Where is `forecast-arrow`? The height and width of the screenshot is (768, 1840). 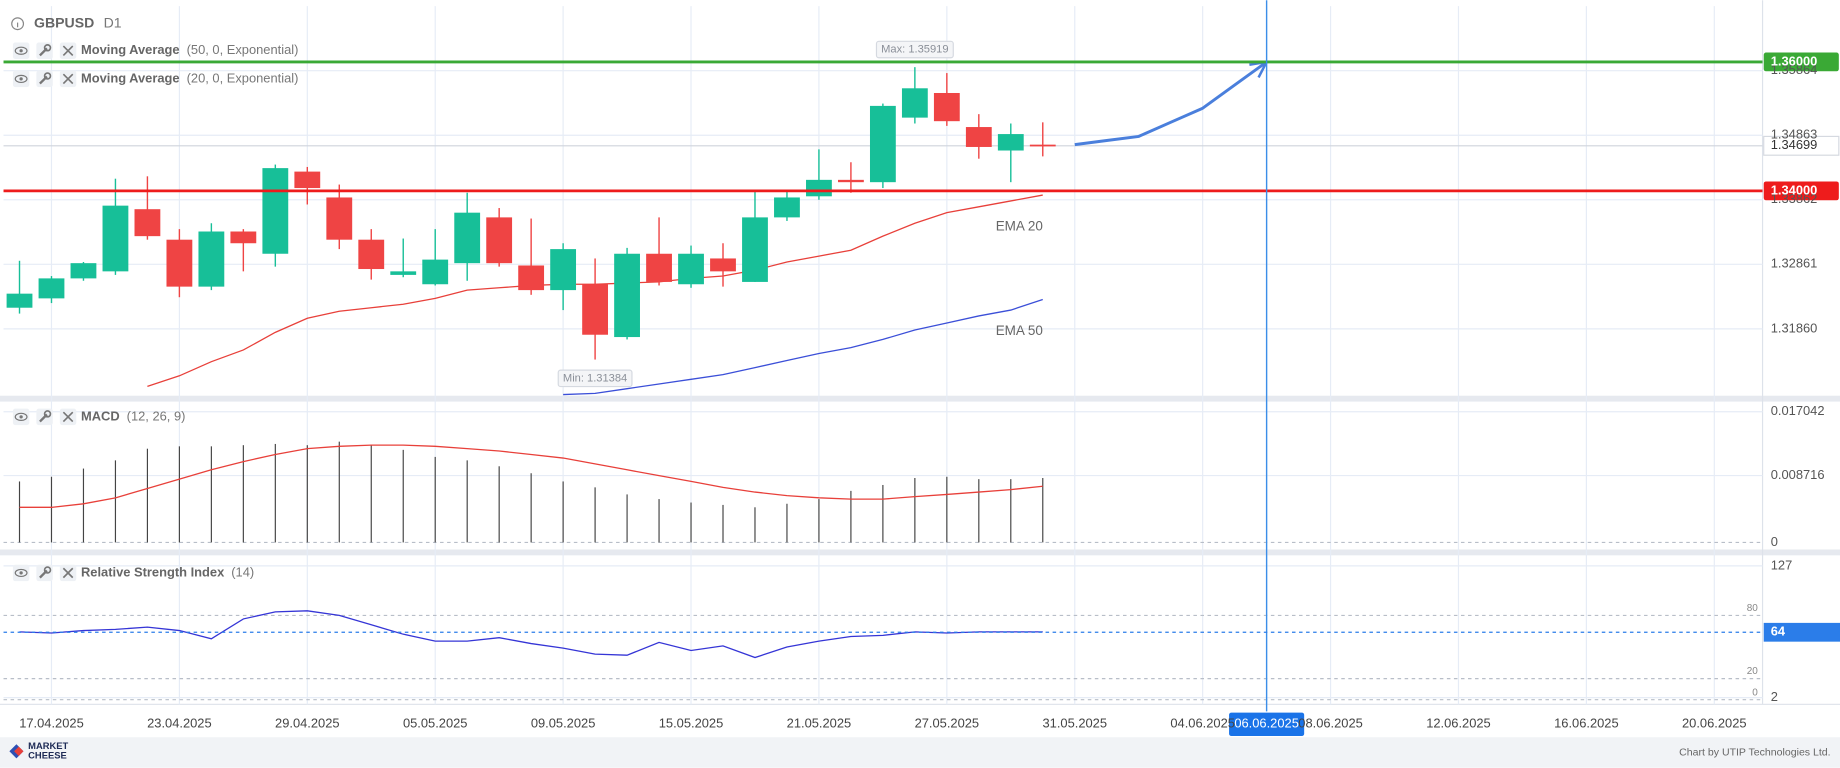
forecast-arrow is located at coordinates (1170, 104).